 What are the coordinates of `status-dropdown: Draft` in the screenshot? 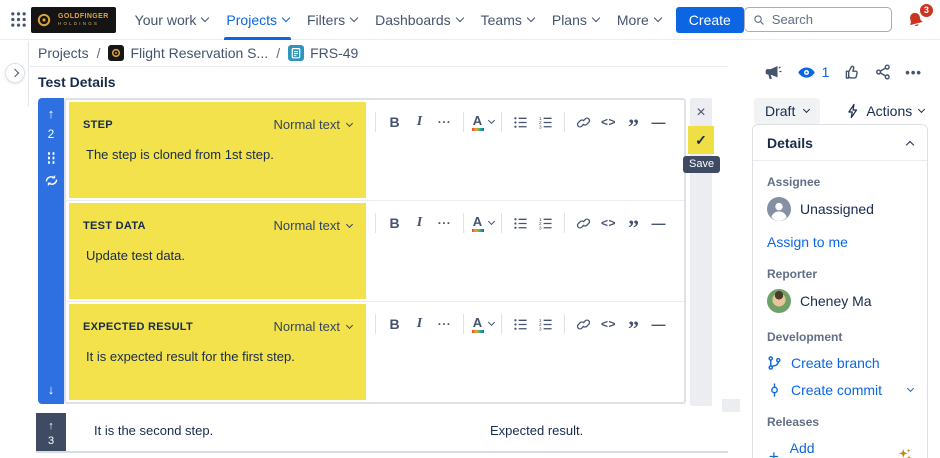 It's located at (787, 111).